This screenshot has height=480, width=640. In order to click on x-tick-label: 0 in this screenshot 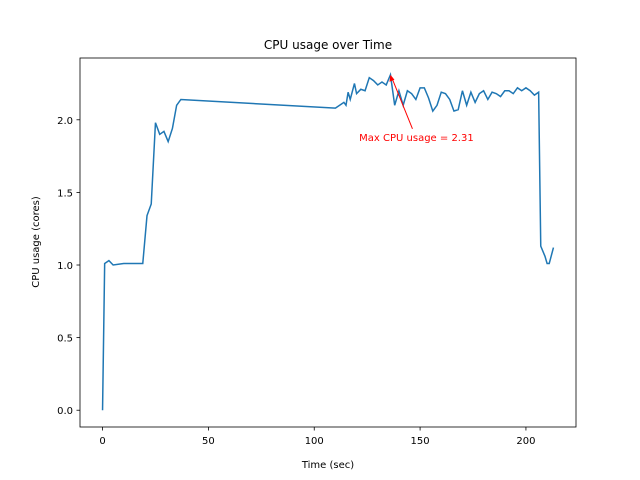, I will do `click(102, 441)`.